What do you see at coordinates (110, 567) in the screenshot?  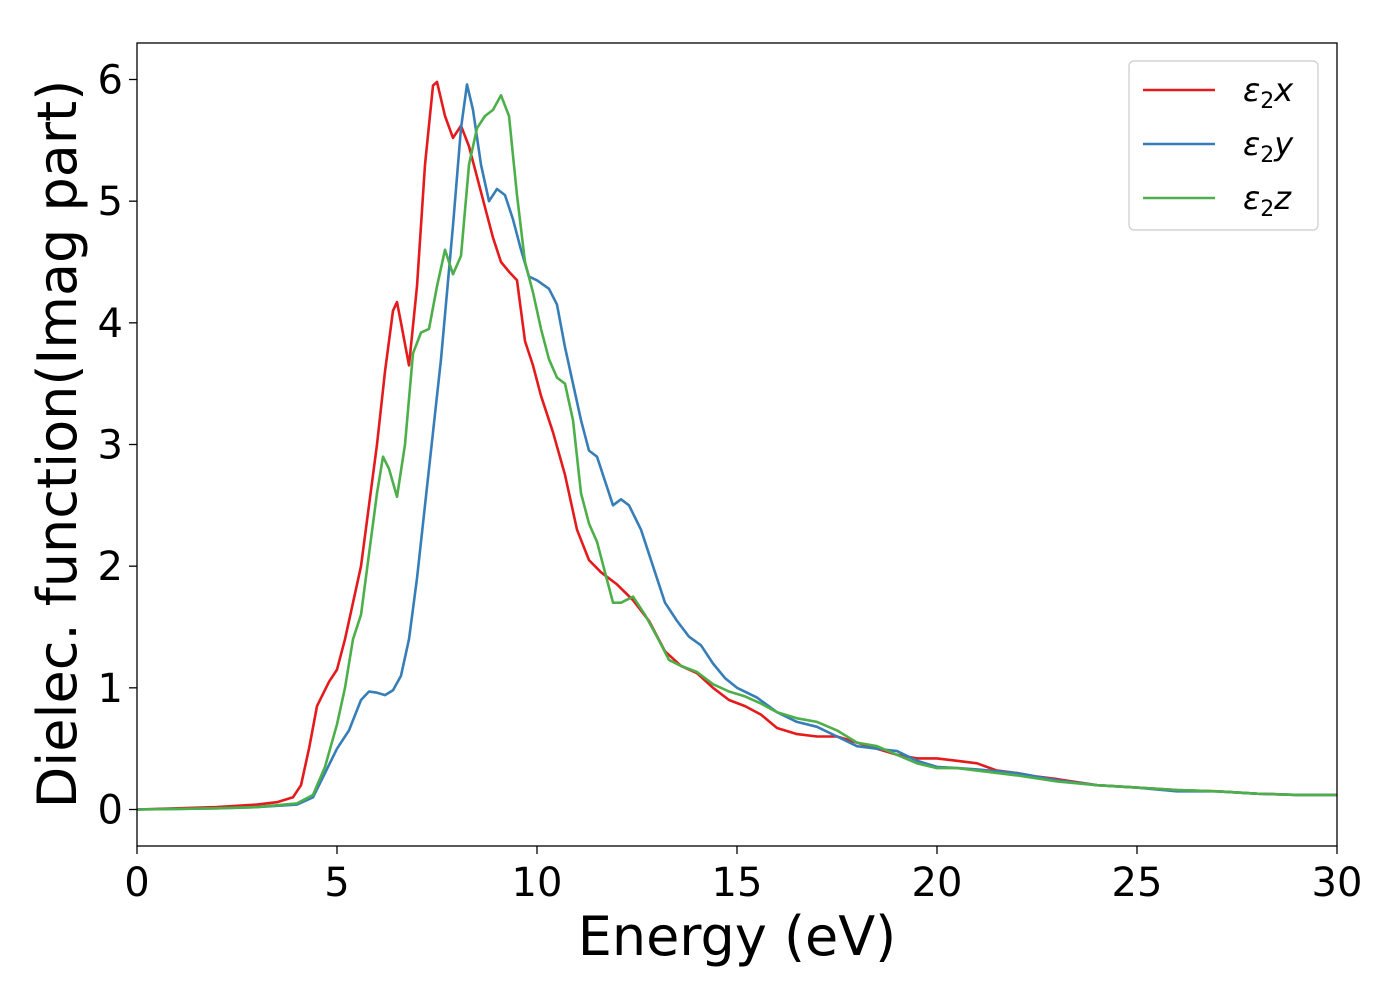 I see `y-tick-label: 2` at bounding box center [110, 567].